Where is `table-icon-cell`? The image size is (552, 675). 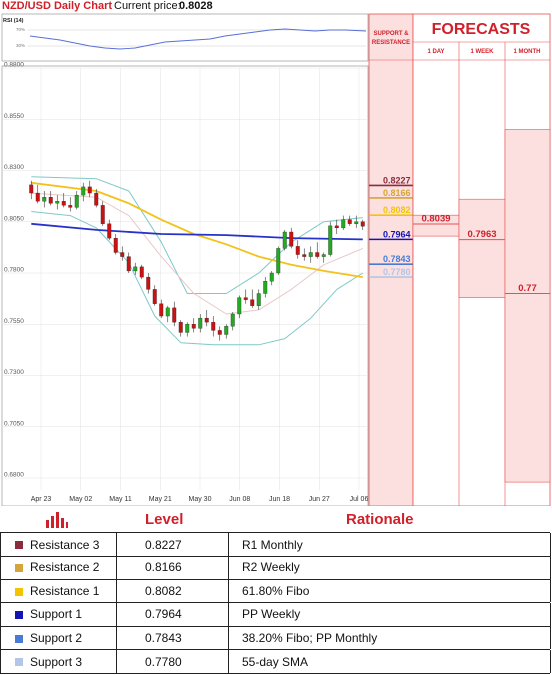
table-icon-cell is located at coordinates (57, 519).